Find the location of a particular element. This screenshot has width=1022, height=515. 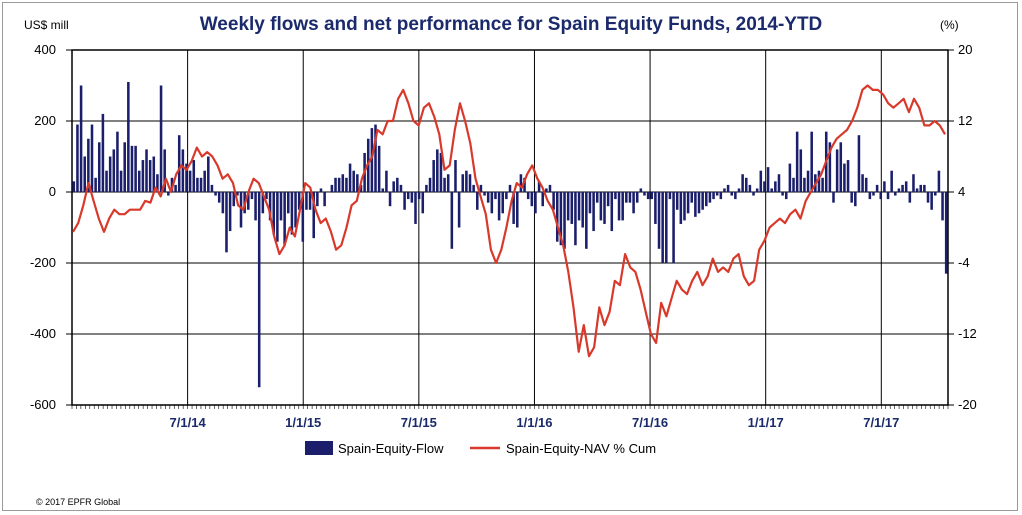

left-tick-label: 0 is located at coordinates (52, 191).